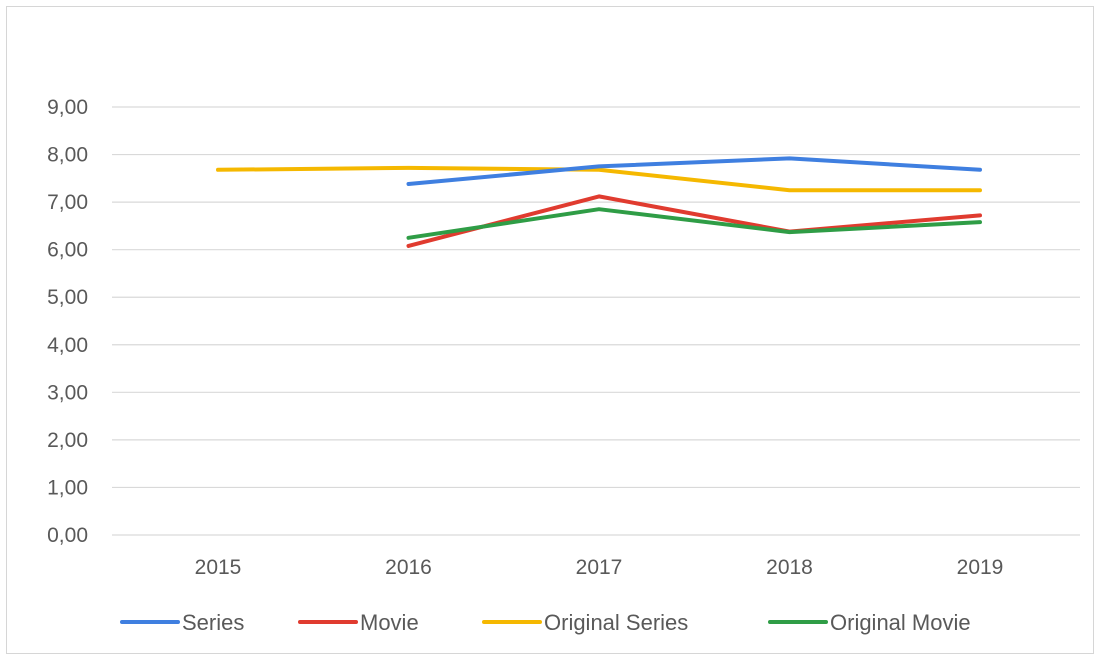  What do you see at coordinates (67, 155) in the screenshot?
I see `y-tick-label: 8,00` at bounding box center [67, 155].